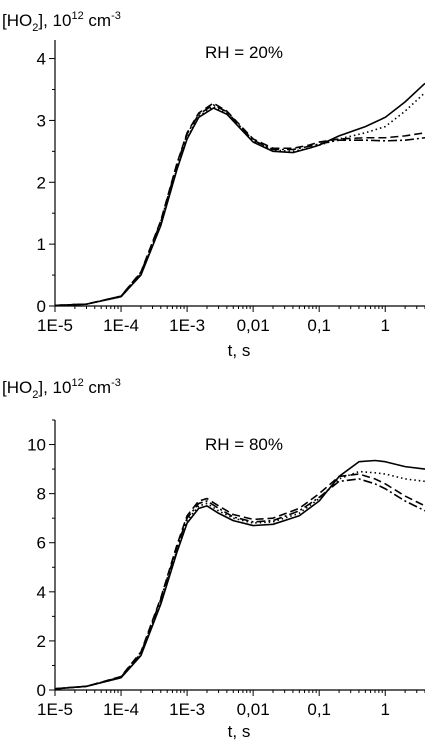 The height and width of the screenshot is (740, 425). I want to click on y-tick-label: 3, so click(41, 120).